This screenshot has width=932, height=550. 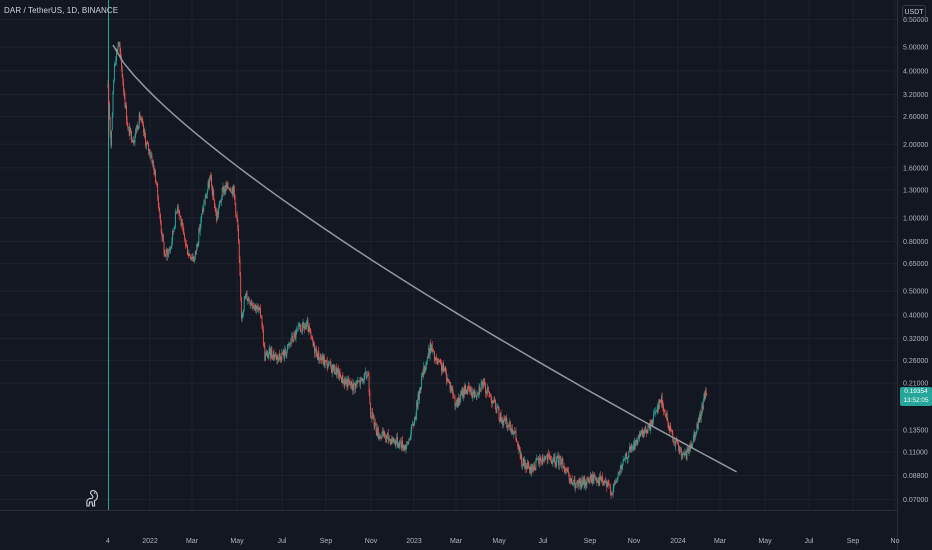 I want to click on currency-unit-button: USDT, so click(x=914, y=12).